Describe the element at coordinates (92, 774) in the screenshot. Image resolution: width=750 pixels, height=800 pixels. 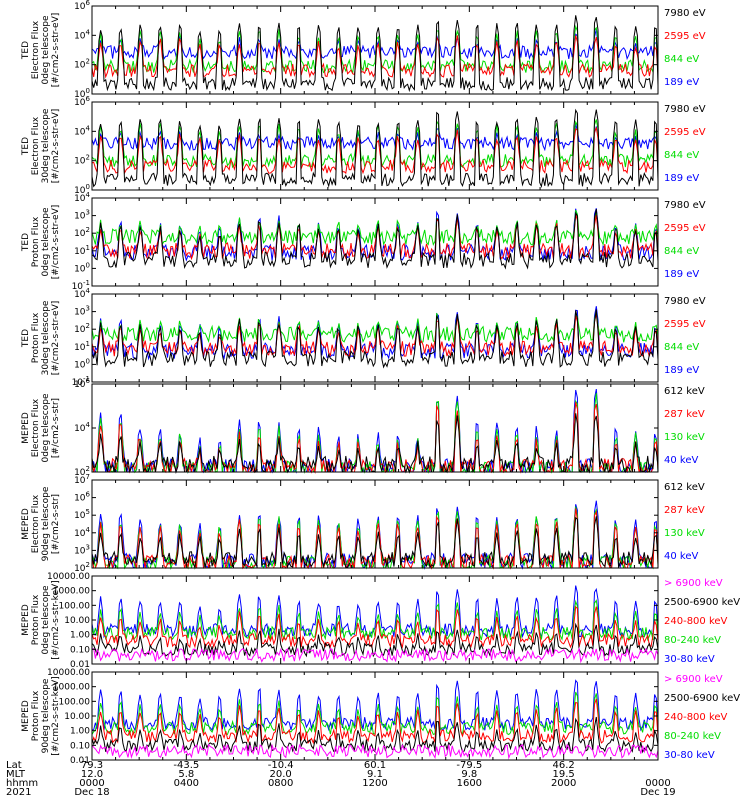
I see `time-axis-value: 12.0` at that location.